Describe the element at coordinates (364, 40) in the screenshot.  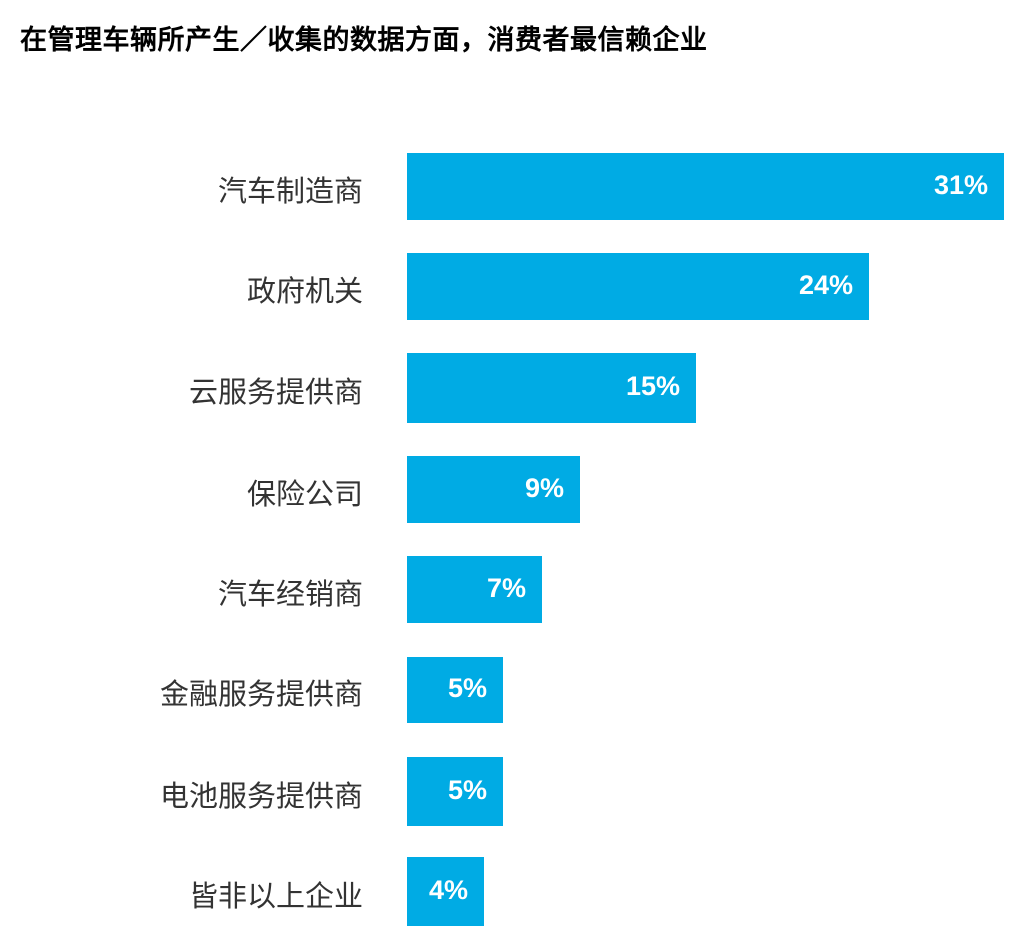
I see `chart-title: 在管理车辆所产生／收集的数据方面，消费者最信赖企业` at that location.